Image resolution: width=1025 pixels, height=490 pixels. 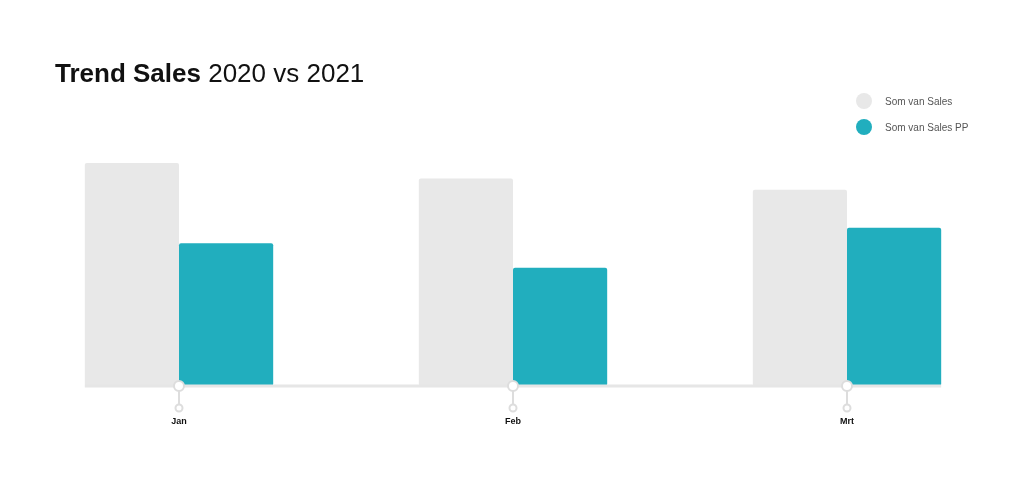 What do you see at coordinates (282, 73) in the screenshot?
I see `chart-subtitle: 2020 vs 2021` at bounding box center [282, 73].